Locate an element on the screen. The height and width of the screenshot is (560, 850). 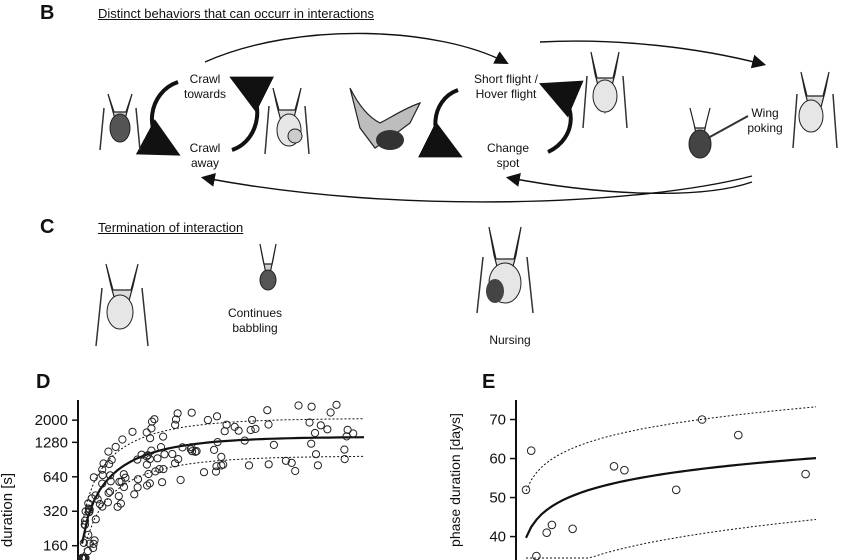
bat-poking is located at coordinates (718, 133).